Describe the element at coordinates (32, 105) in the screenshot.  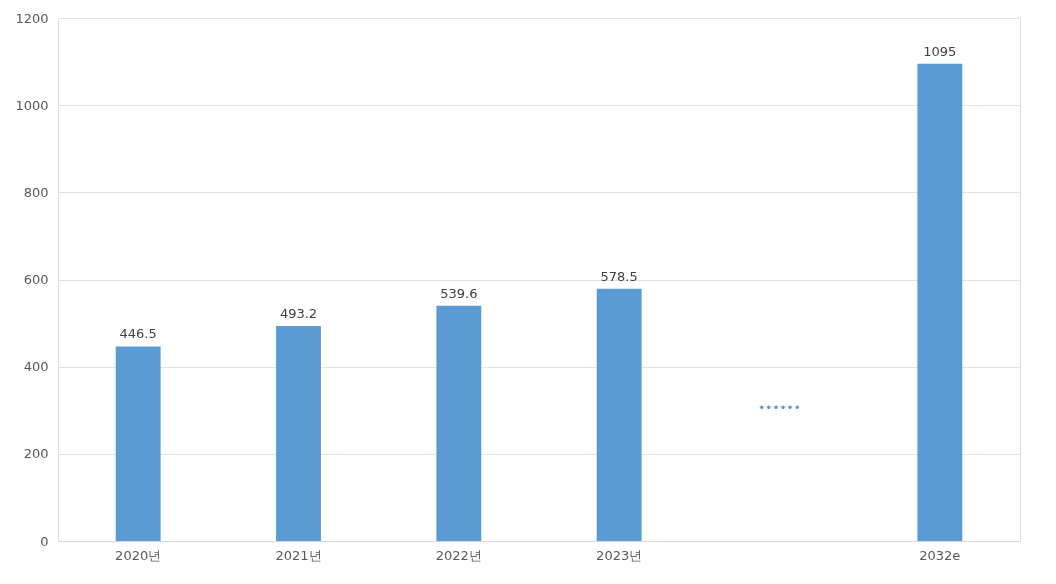
I see `y-tick-label: 1000` at that location.